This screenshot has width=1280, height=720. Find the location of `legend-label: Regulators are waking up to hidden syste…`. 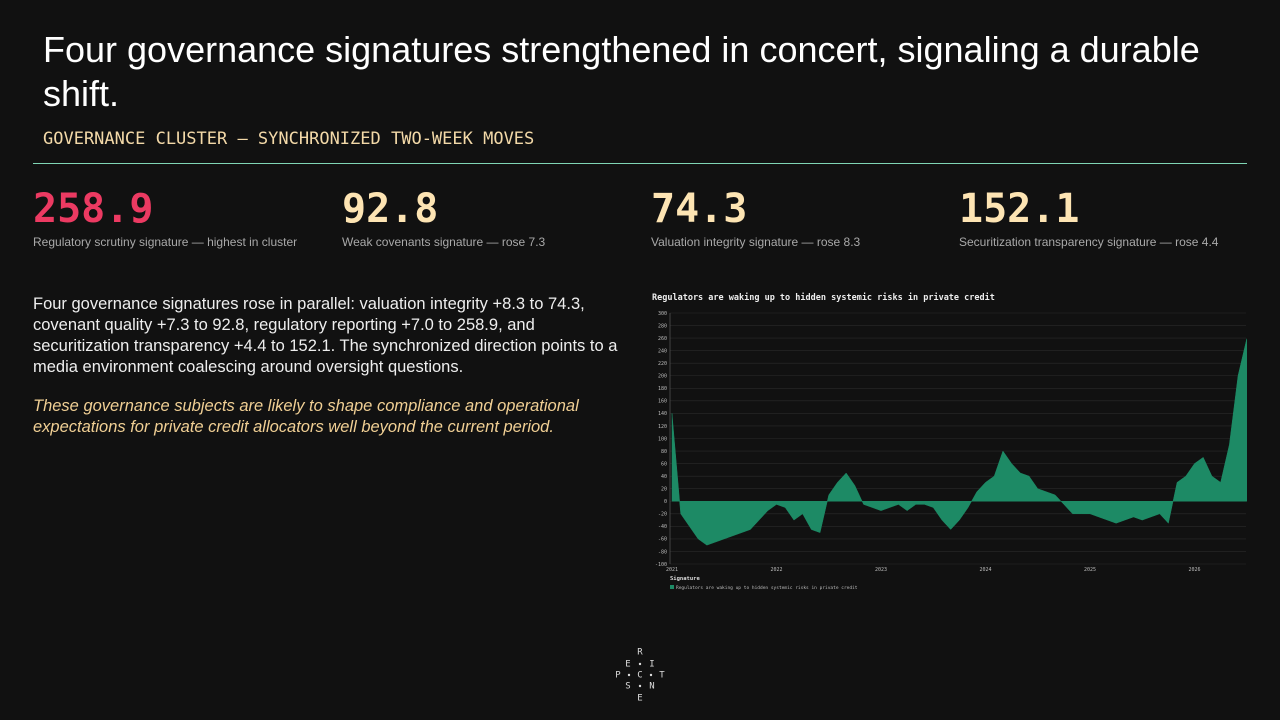

legend-label: Regulators are waking up to hidden syste… is located at coordinates (767, 588).